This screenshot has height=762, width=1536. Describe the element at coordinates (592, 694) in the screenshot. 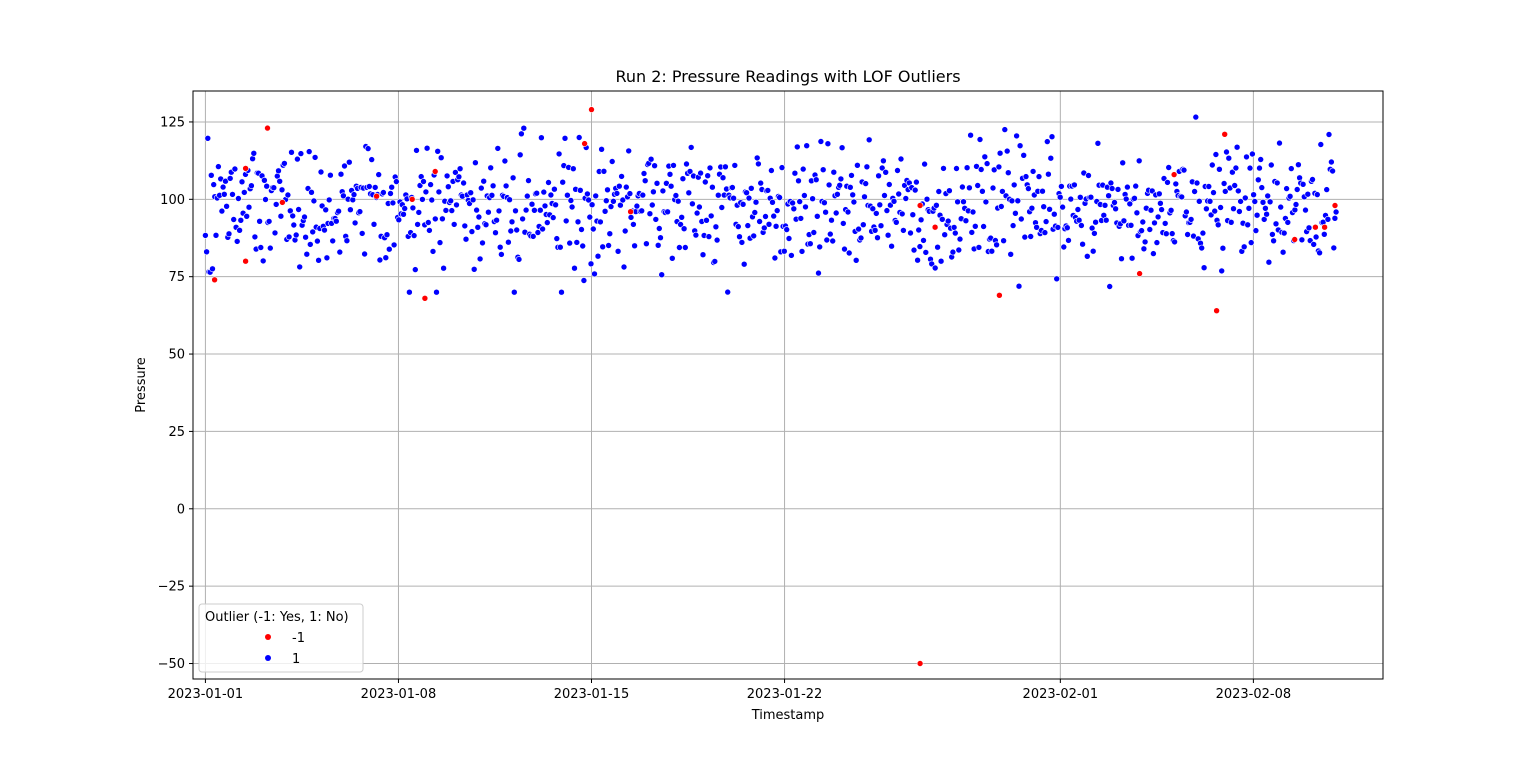

I see `x-tick-label: 2023-01-15` at that location.